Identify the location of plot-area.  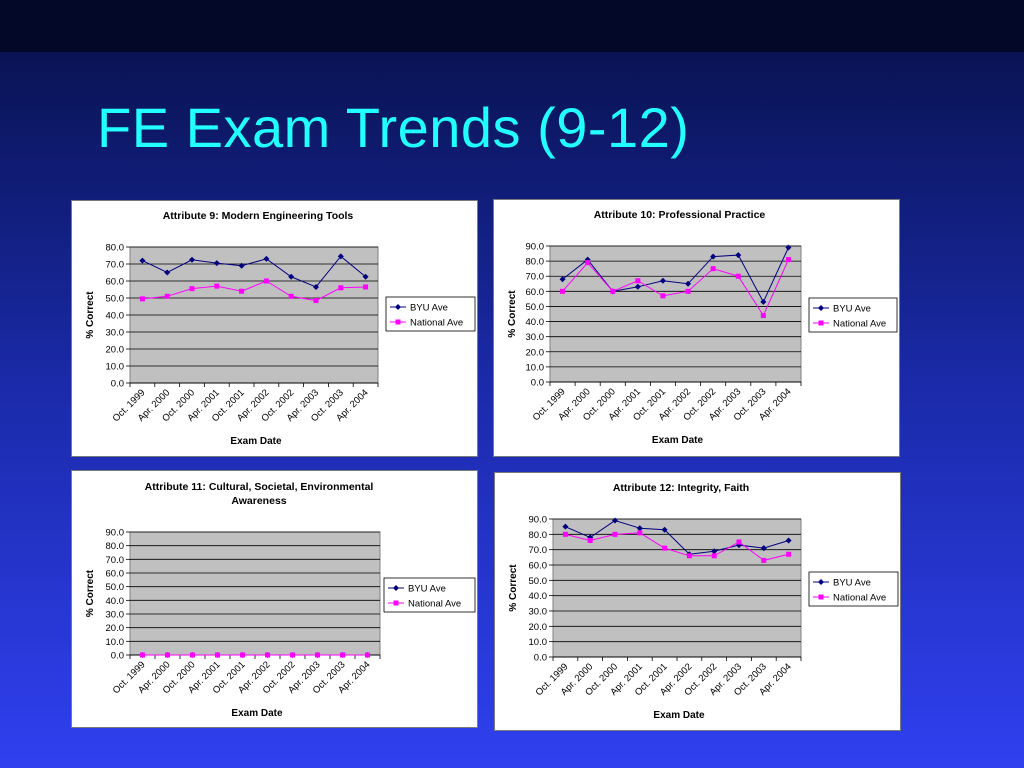
(675, 314).